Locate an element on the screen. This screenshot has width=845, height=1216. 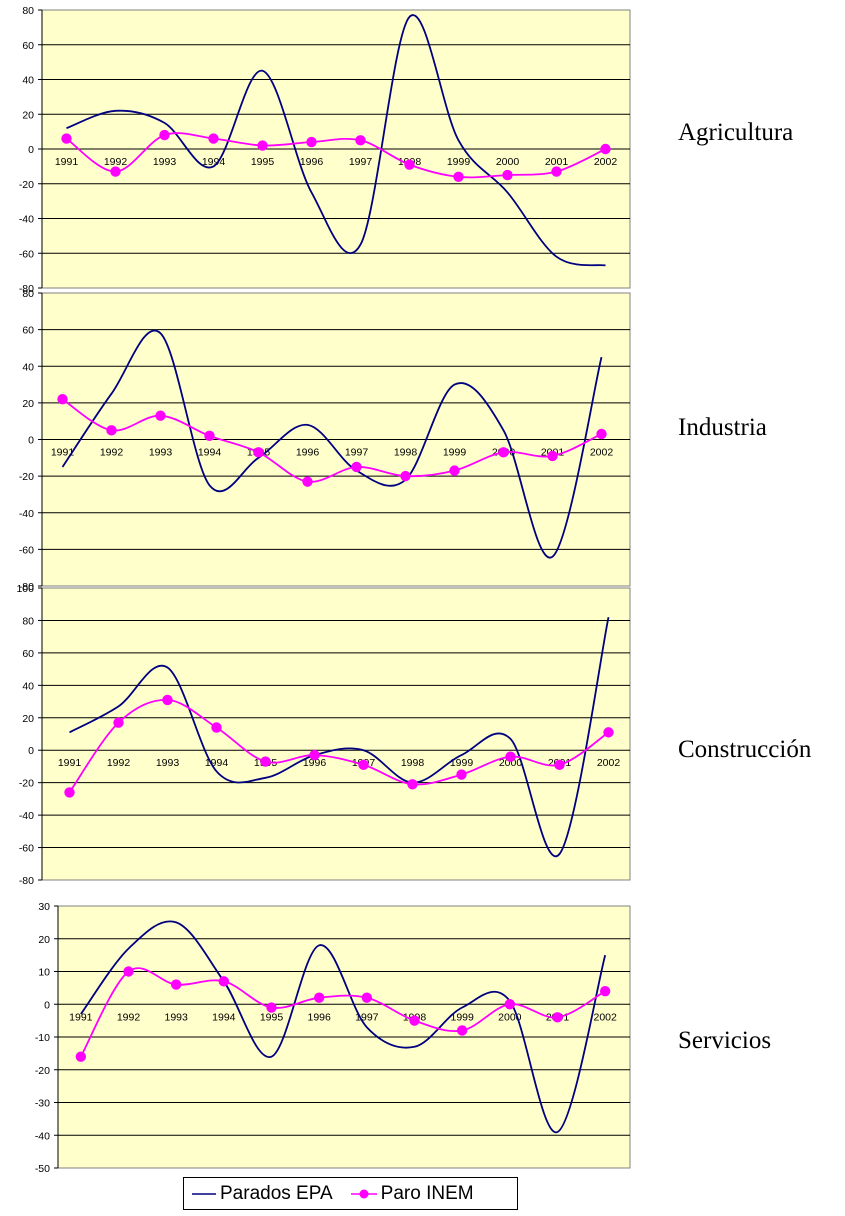
legend-item-inem: Paro INEM is located at coordinates (412, 1193).